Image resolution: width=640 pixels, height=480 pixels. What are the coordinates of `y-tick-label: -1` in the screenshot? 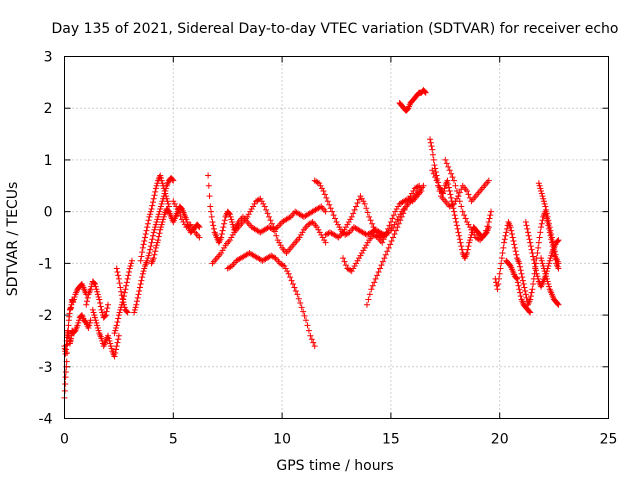 It's located at (46, 264).